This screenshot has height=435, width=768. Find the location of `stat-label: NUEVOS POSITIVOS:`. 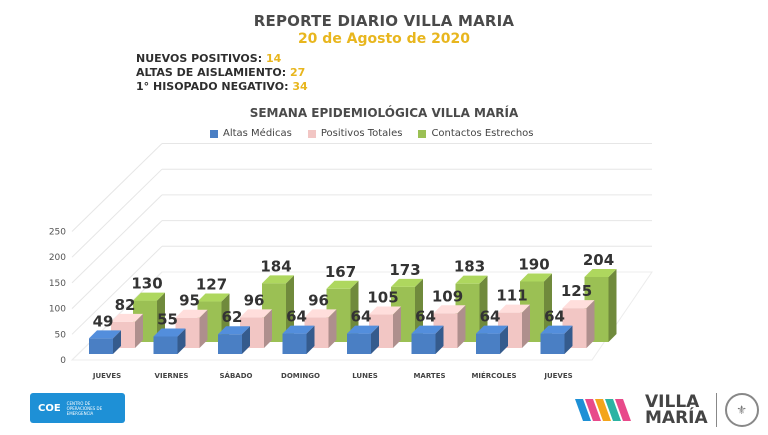

stat-label: NUEVOS POSITIVOS: is located at coordinates (199, 58).